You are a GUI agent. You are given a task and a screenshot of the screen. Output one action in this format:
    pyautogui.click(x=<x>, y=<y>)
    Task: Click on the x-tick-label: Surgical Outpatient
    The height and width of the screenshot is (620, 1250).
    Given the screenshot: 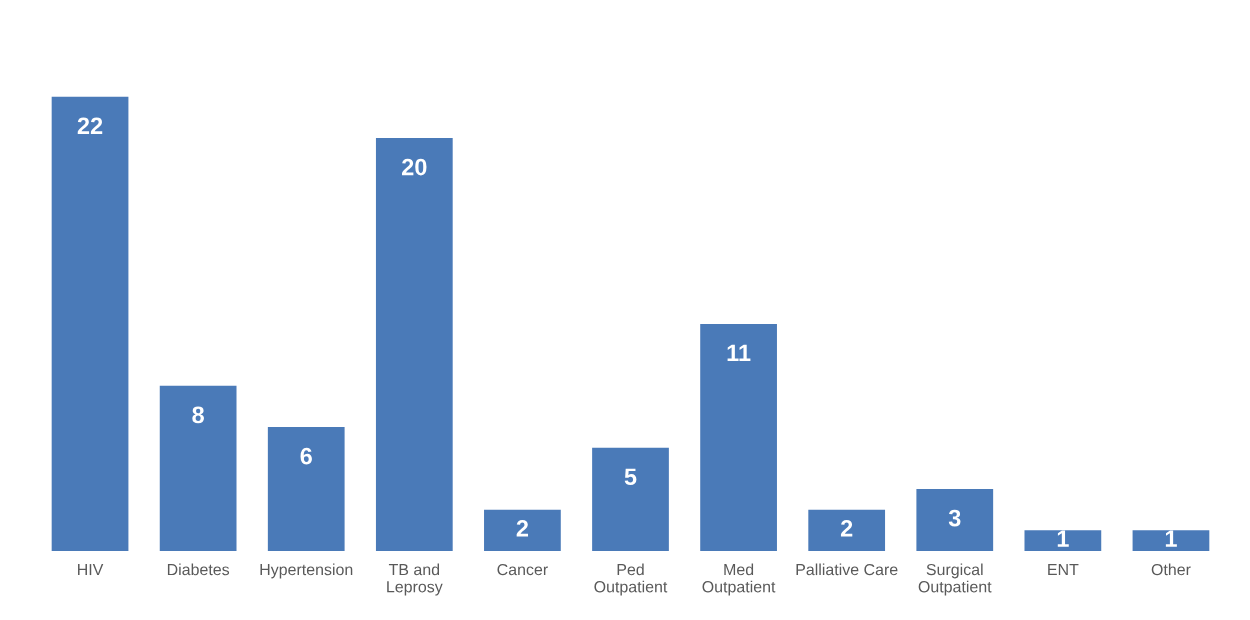 What is the action you would take?
    pyautogui.click(x=955, y=579)
    